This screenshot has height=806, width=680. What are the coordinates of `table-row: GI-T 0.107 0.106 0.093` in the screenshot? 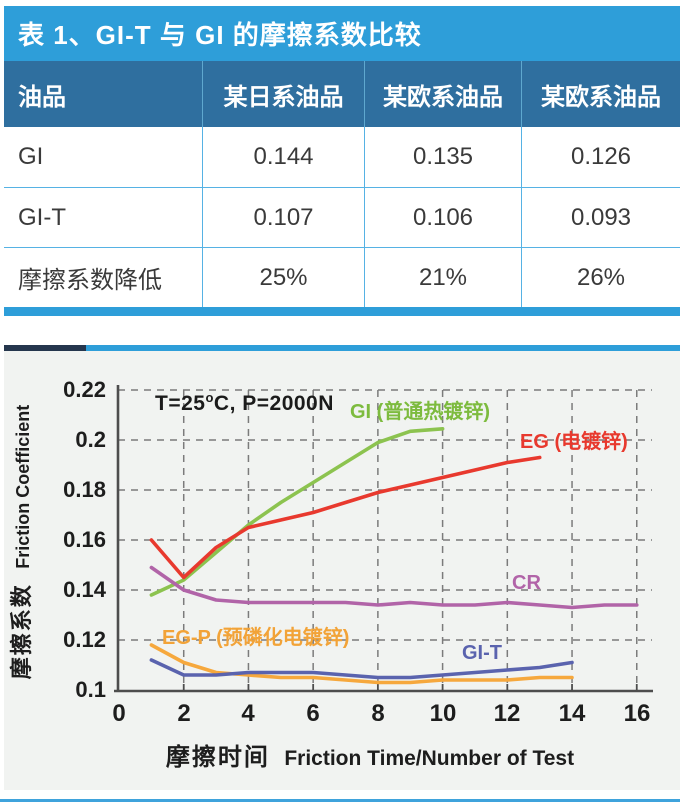 It's located at (342, 217).